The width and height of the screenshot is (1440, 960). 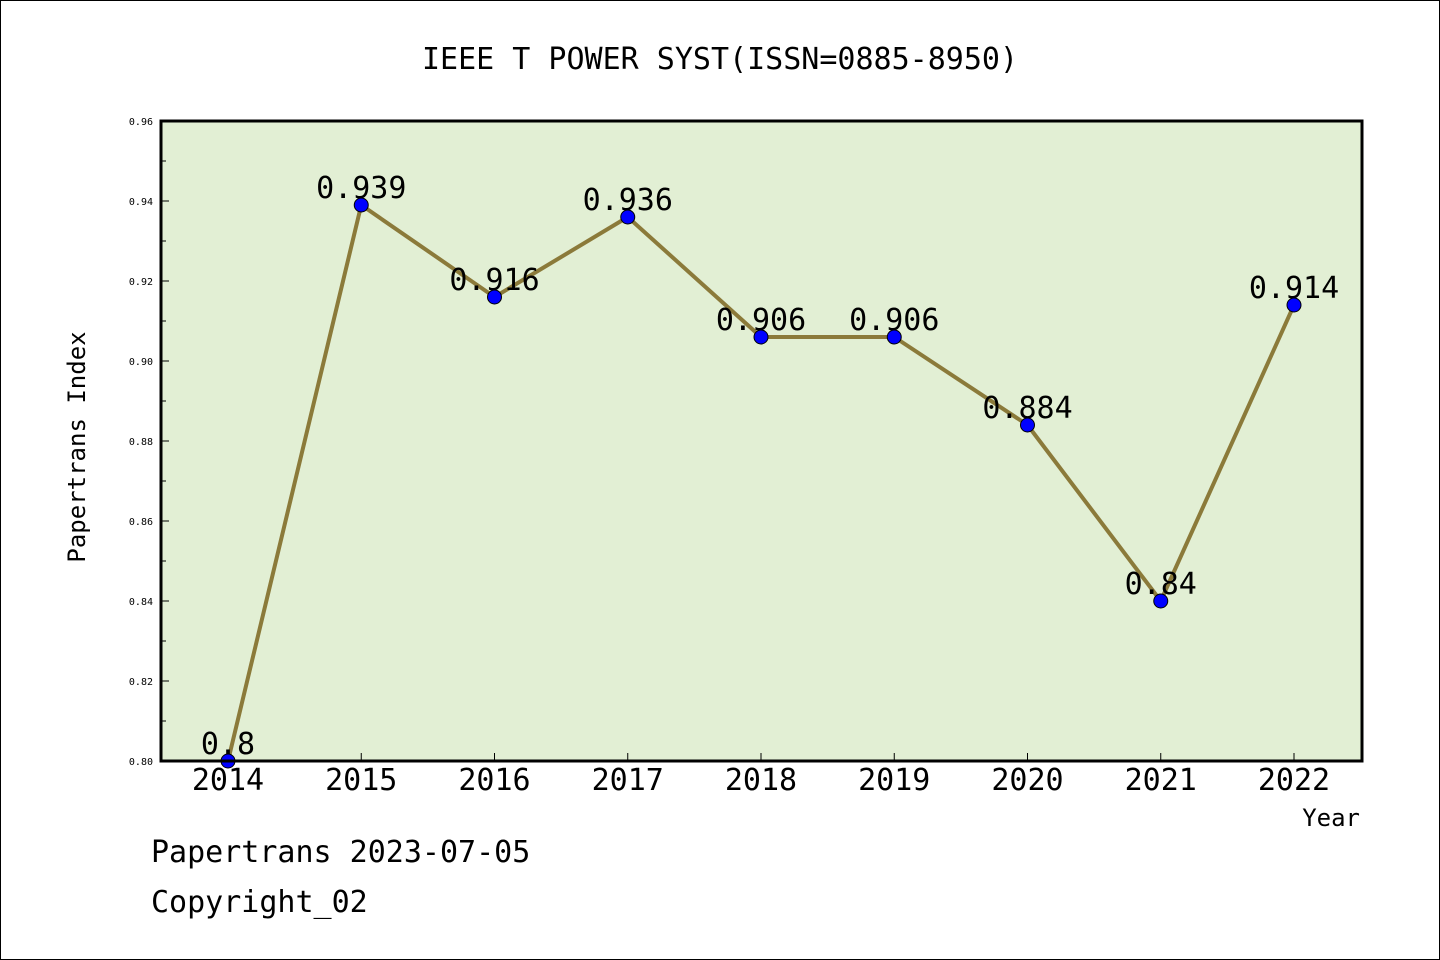 I want to click on data-label: 0.939, so click(x=361, y=188).